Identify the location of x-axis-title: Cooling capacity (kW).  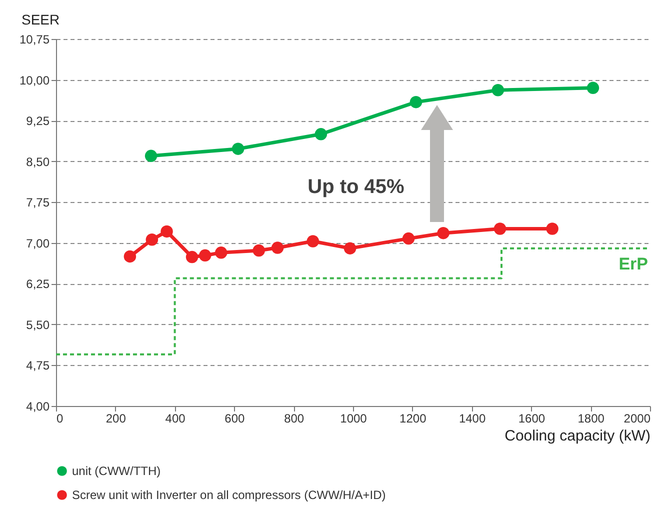
(577, 436).